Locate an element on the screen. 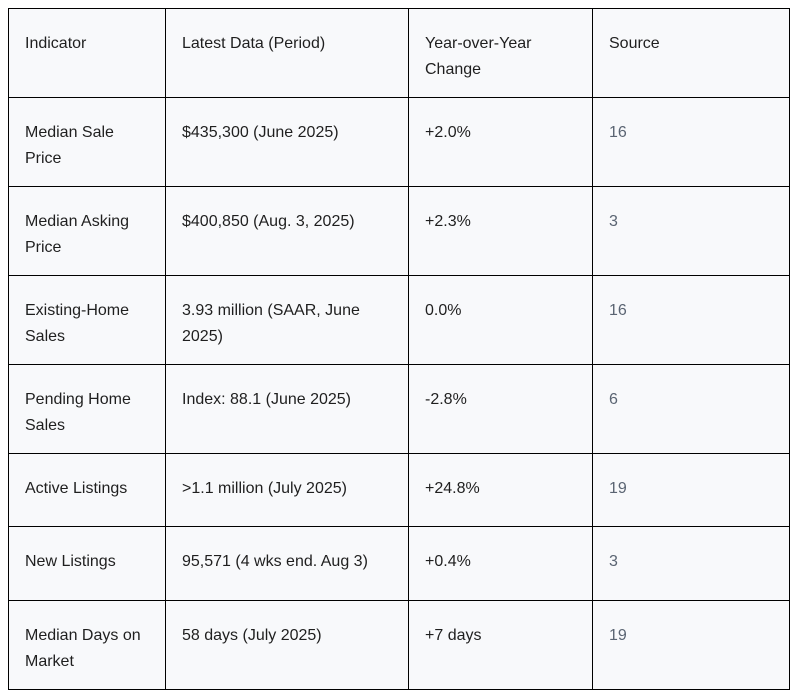 The image size is (799, 690). column-header-yoy-change: Year-over-Year Change is located at coordinates (500, 53).